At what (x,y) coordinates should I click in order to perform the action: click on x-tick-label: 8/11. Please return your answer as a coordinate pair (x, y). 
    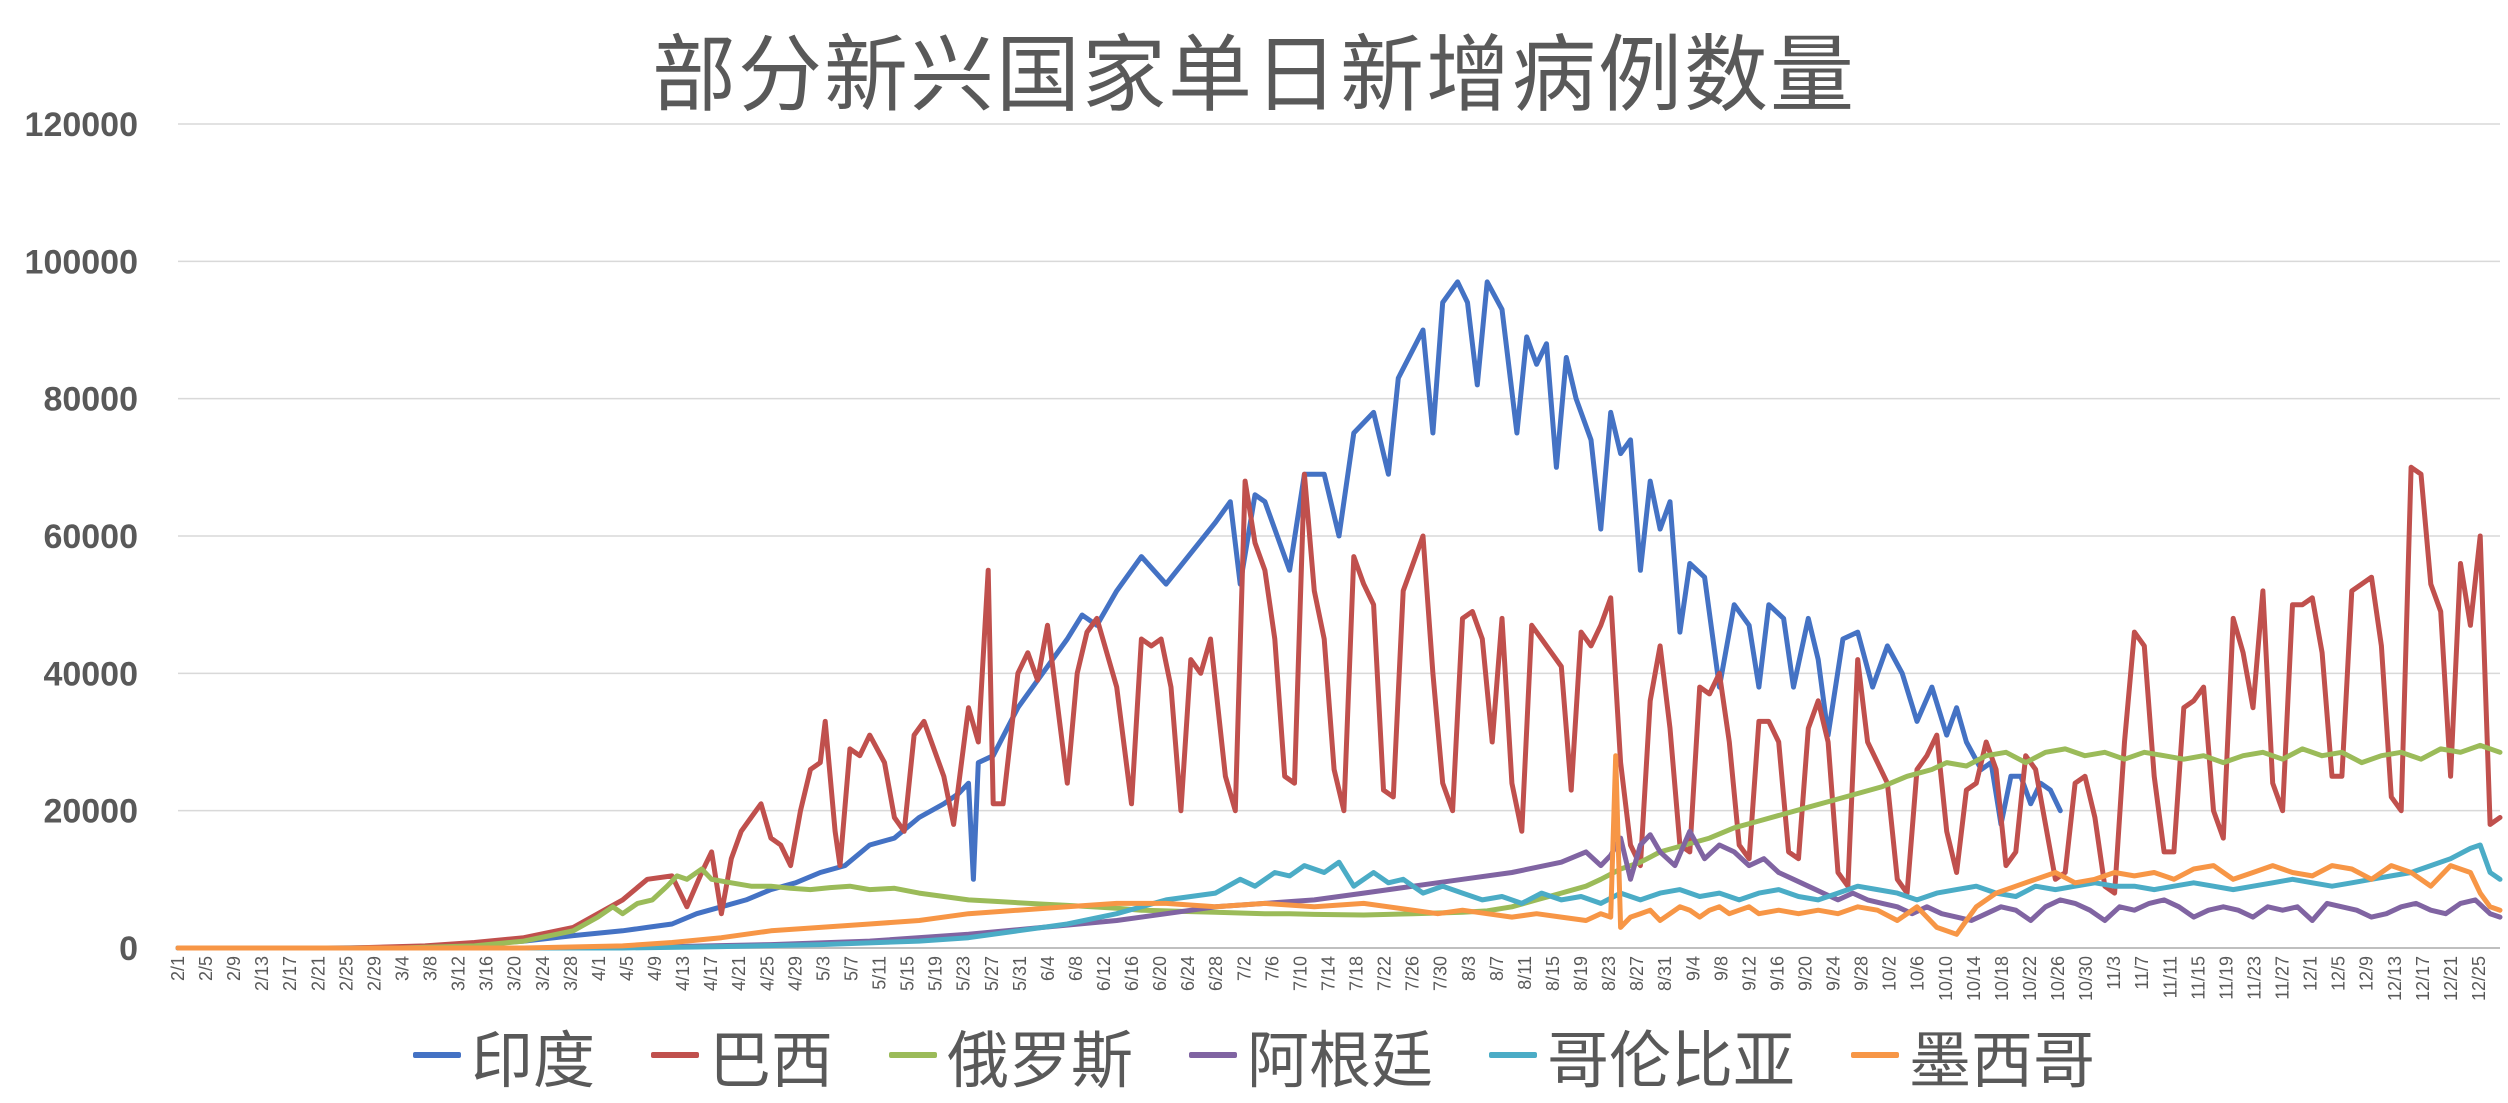
    Looking at the image, I should click on (1525, 973).